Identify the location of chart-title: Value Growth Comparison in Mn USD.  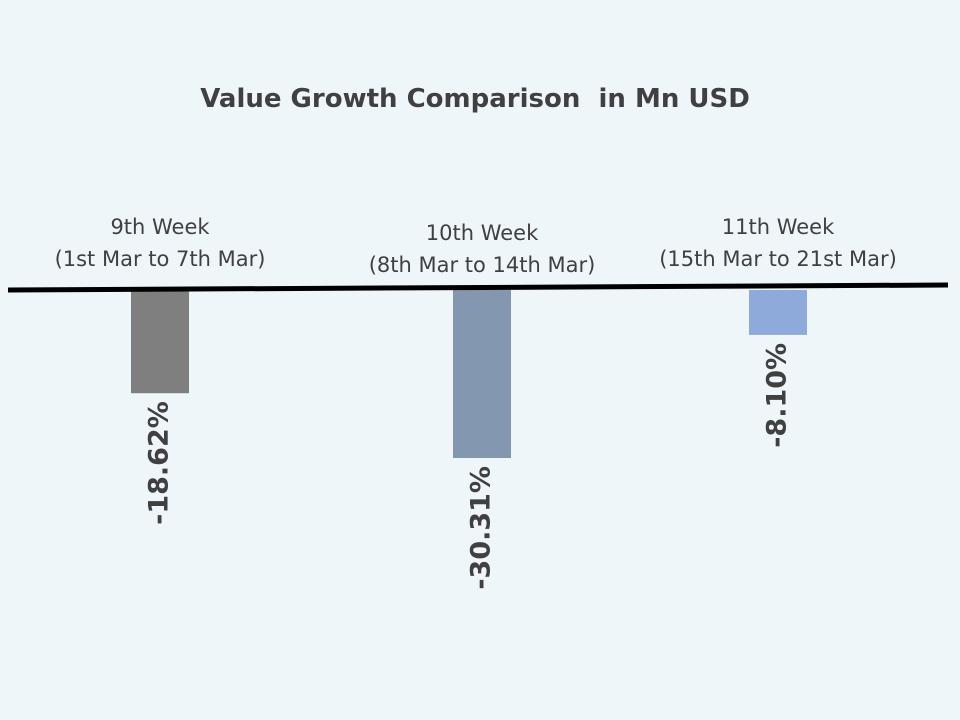
(475, 99).